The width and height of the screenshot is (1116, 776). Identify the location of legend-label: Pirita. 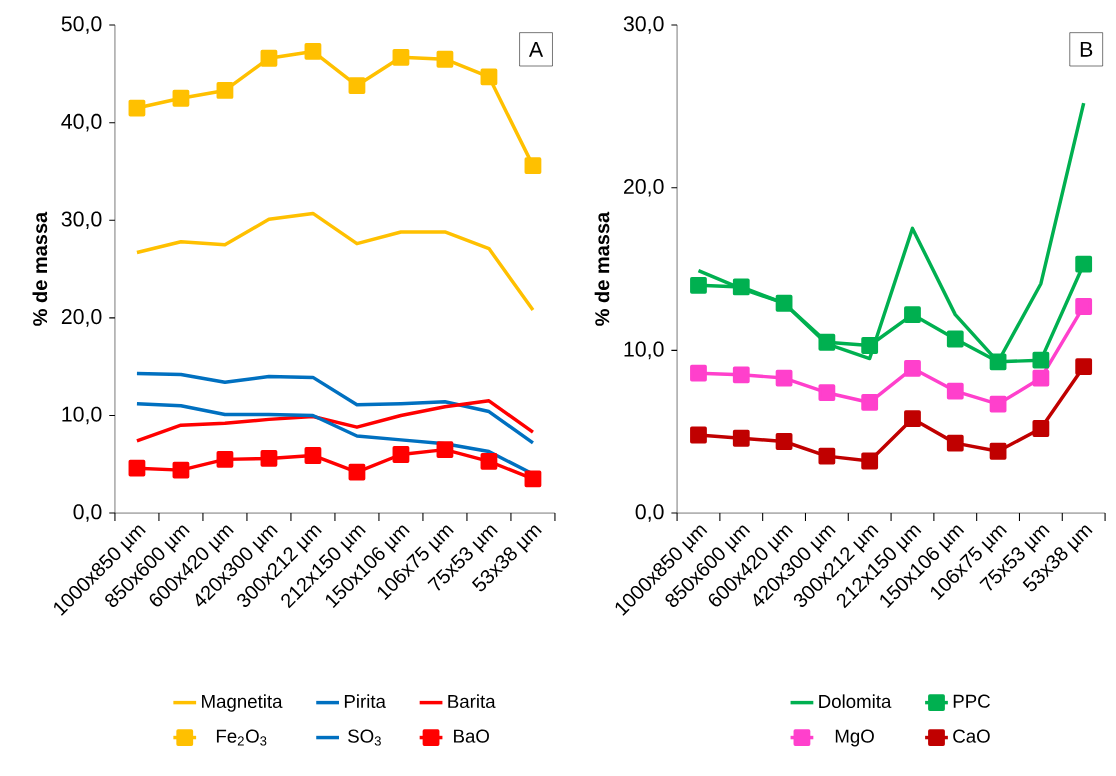
(365, 701).